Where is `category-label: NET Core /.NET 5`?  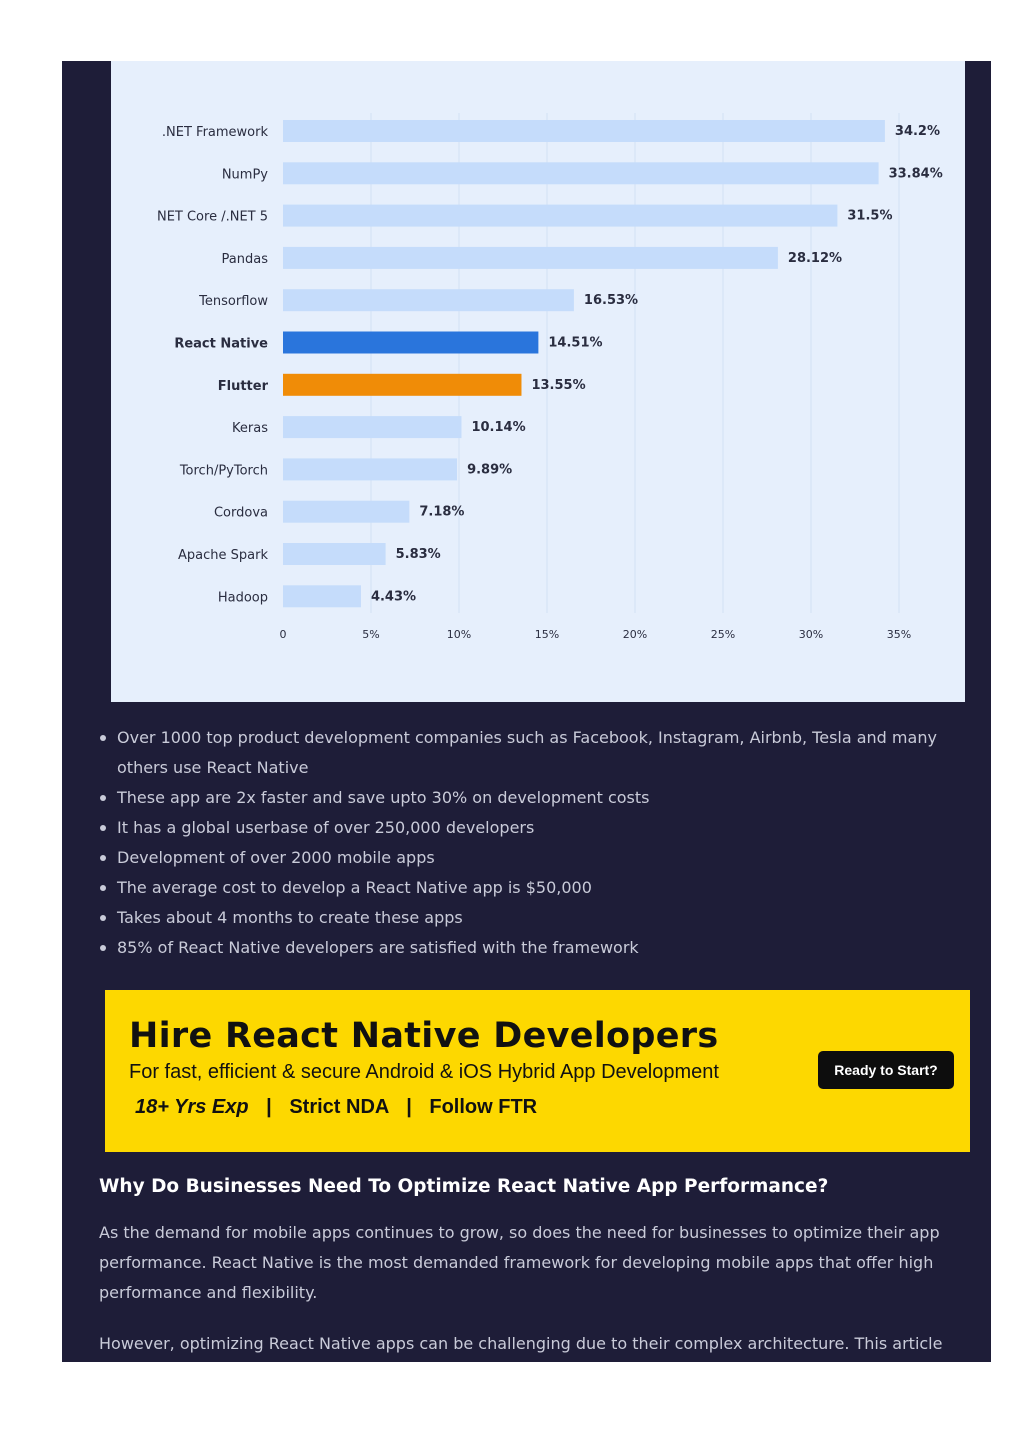 category-label: NET Core /.NET 5 is located at coordinates (212, 217).